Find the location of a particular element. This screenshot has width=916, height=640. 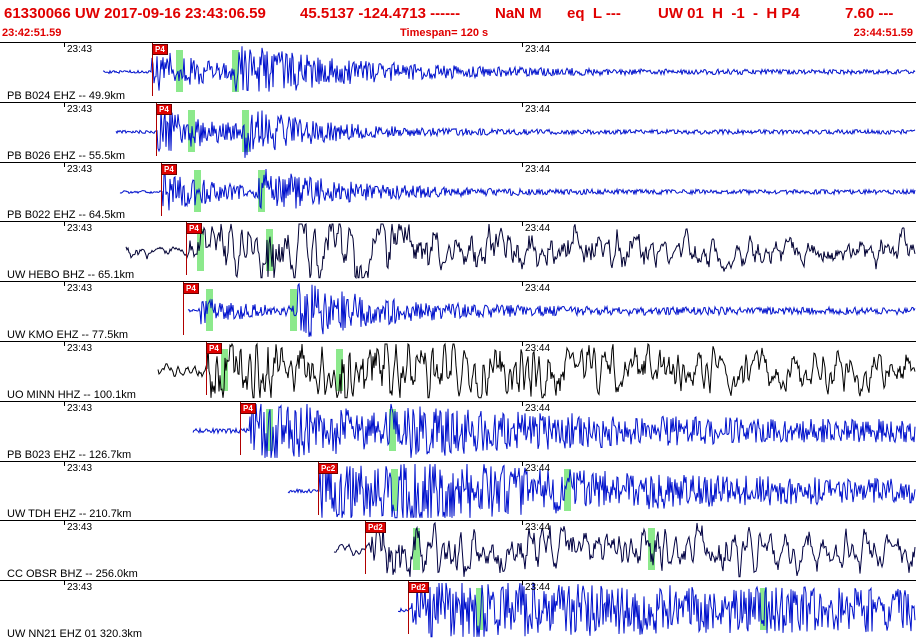

trace-row: 23:43 23:44 P4 UW HEBO BHZ -- 65.1km is located at coordinates (458, 251).